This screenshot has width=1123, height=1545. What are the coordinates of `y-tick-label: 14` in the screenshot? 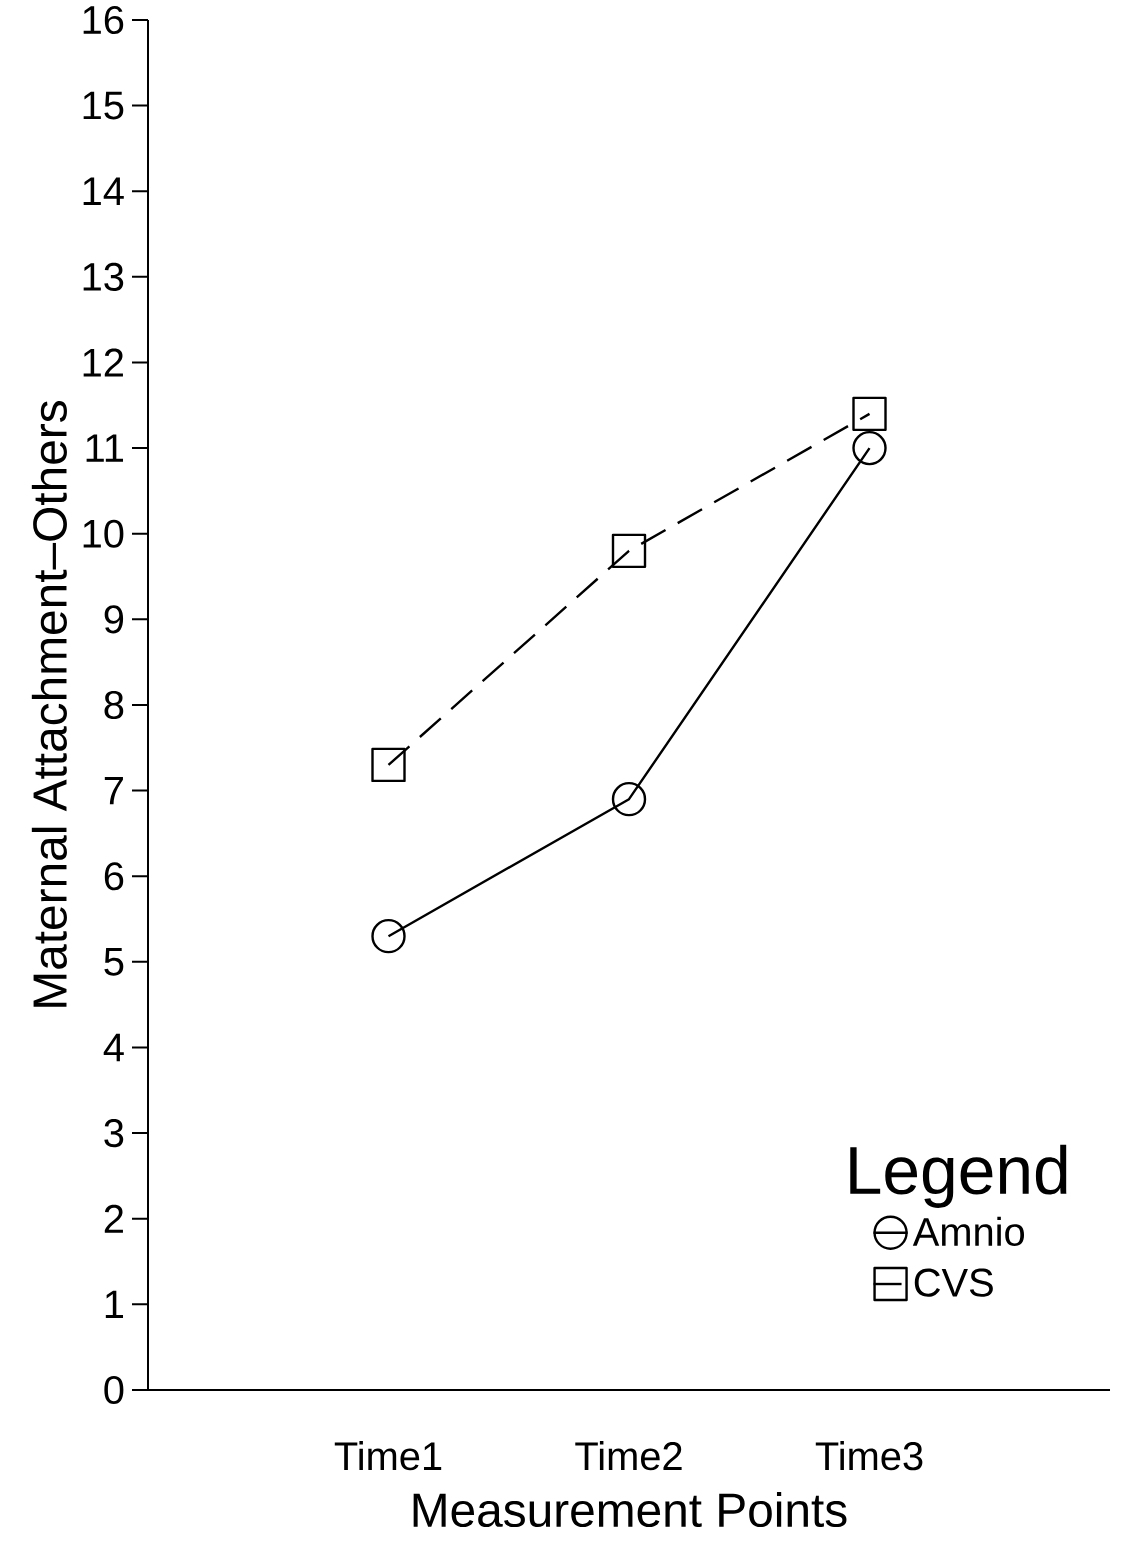 It's located at (103, 191).